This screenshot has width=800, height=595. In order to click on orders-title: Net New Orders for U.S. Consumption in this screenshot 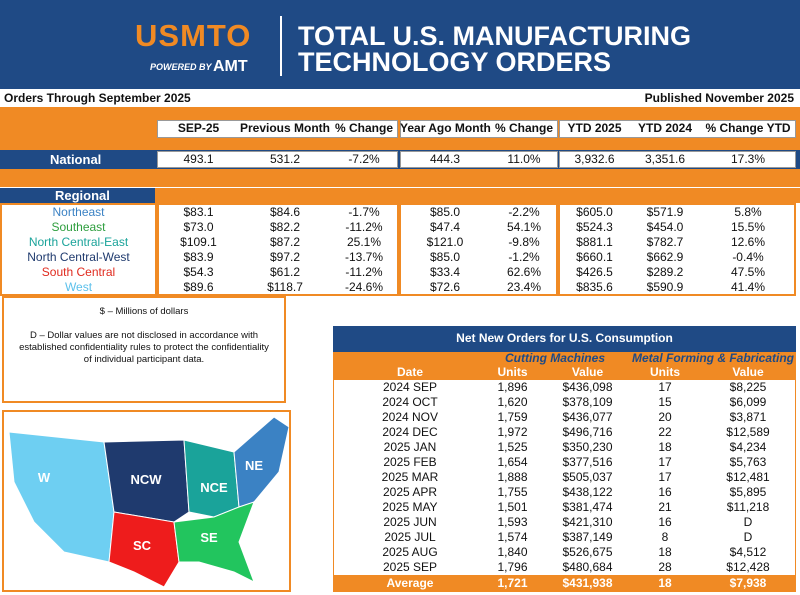, I will do `click(564, 338)`.